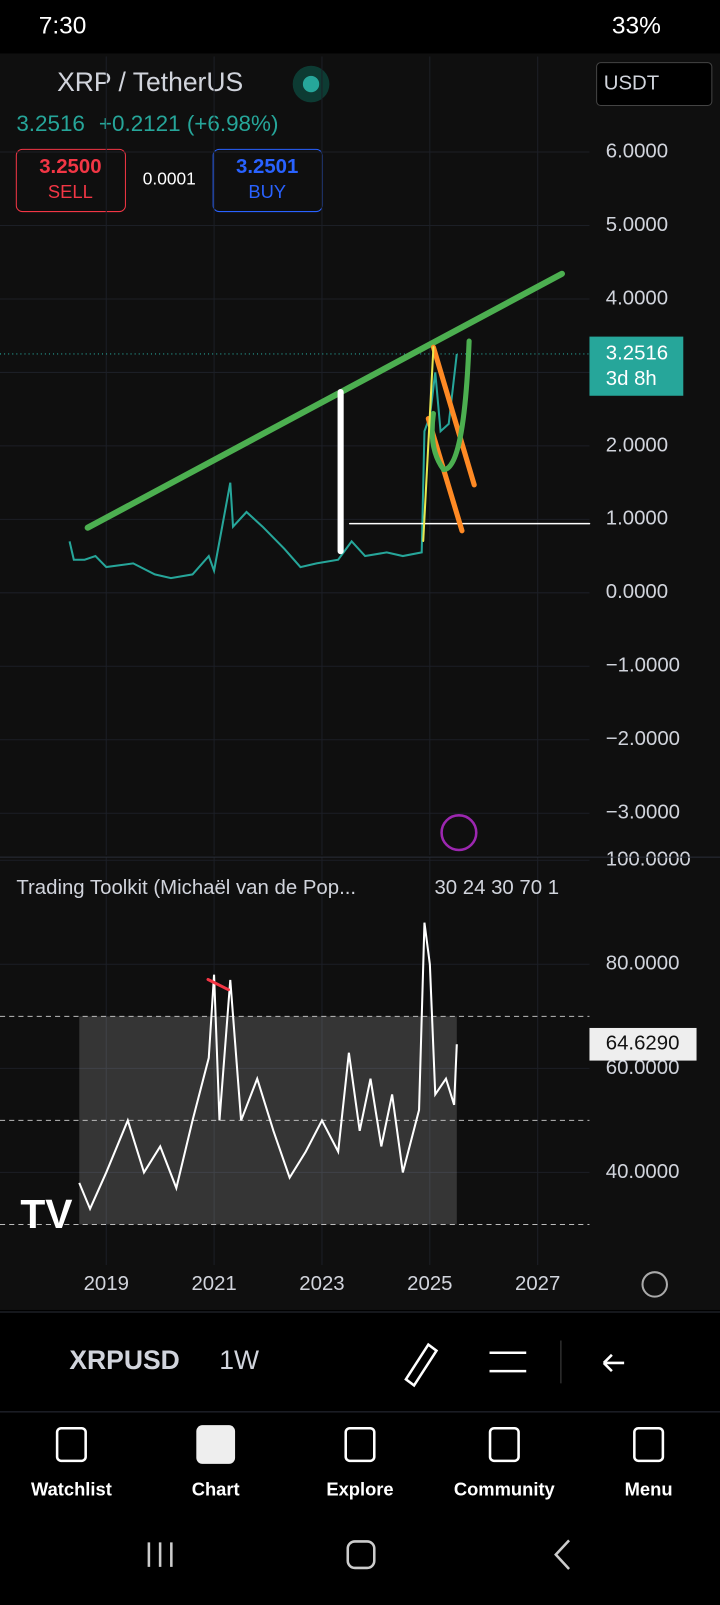 The height and width of the screenshot is (1605, 720). I want to click on symbol: XRP / TetherUS, so click(150, 82).